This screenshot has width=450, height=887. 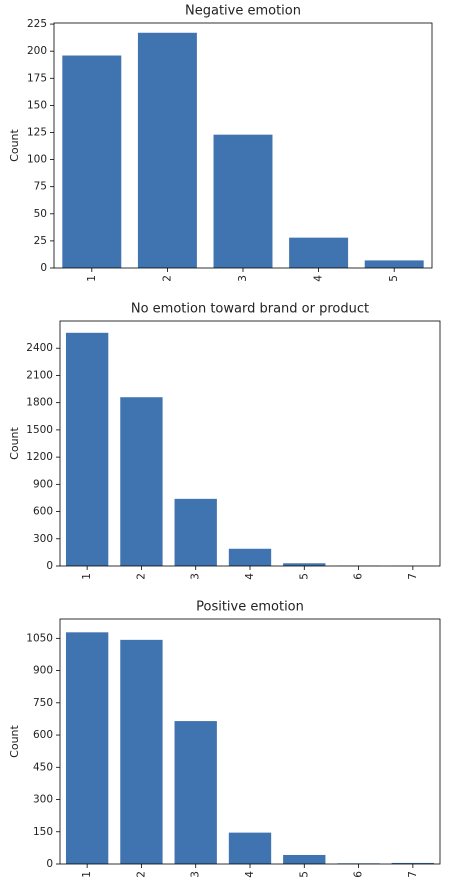 What do you see at coordinates (37, 24) in the screenshot?
I see `chart-1-ytick-label-225: 225` at bounding box center [37, 24].